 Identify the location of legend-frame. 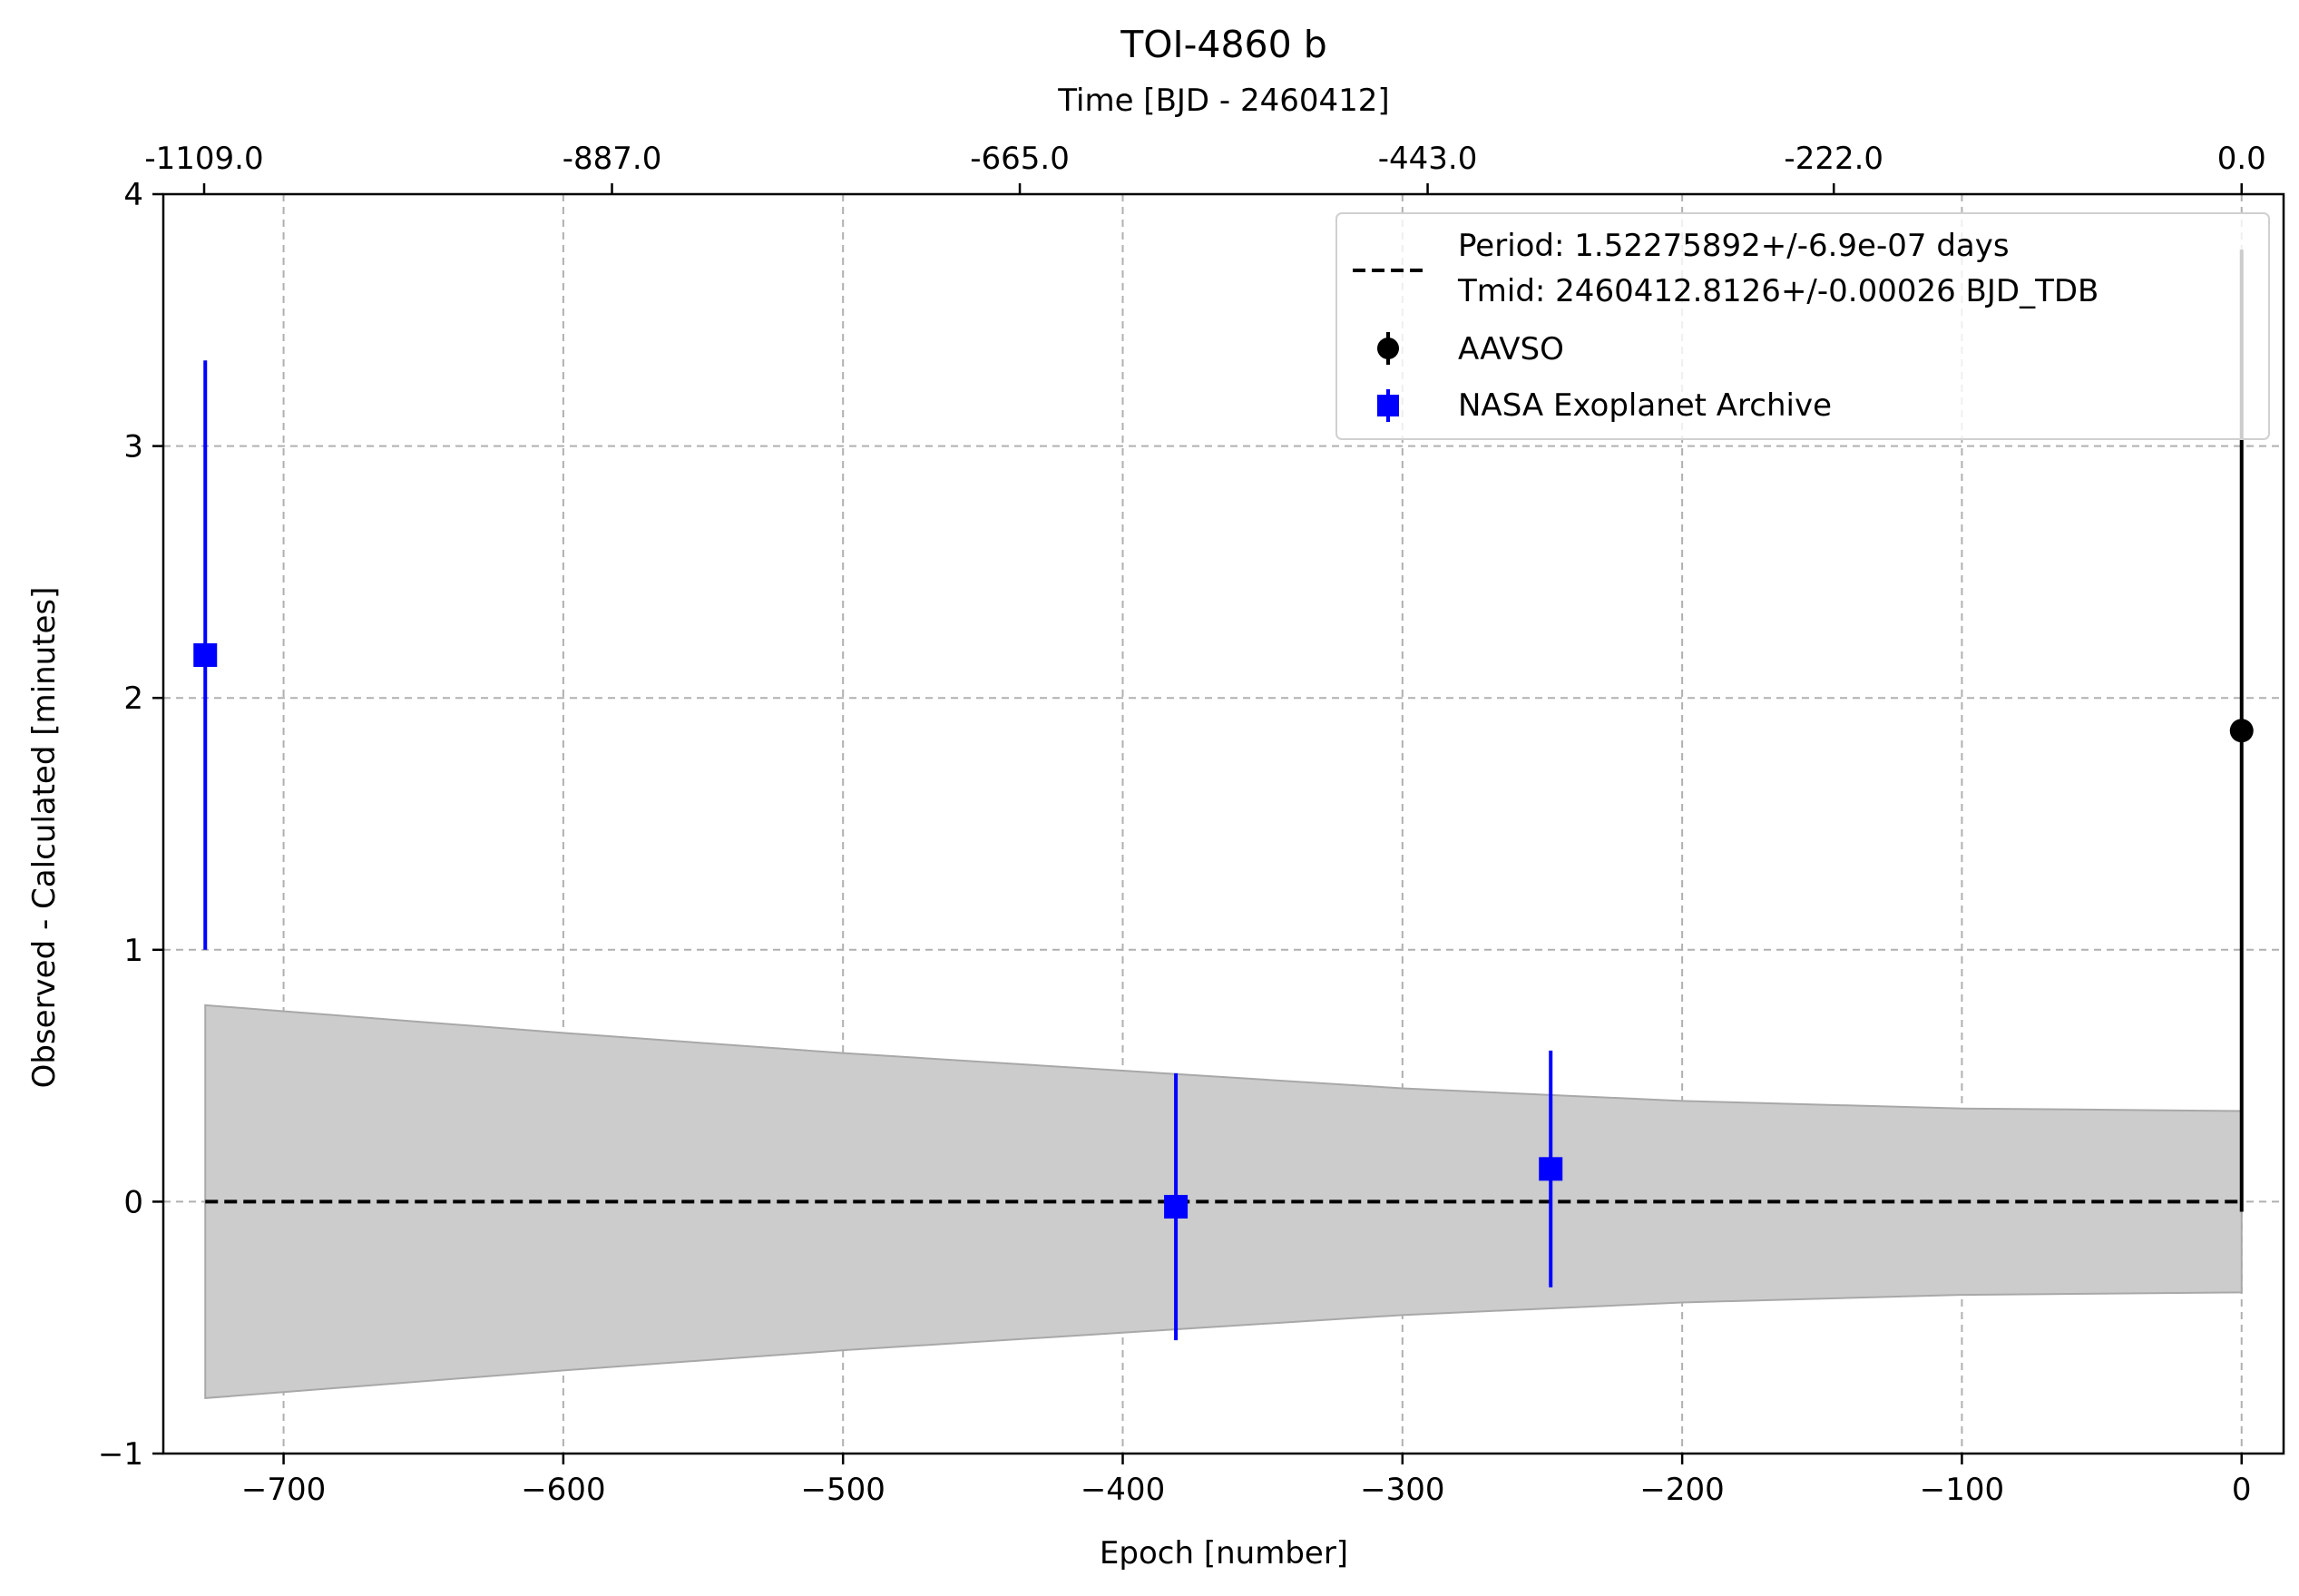
(1802, 326).